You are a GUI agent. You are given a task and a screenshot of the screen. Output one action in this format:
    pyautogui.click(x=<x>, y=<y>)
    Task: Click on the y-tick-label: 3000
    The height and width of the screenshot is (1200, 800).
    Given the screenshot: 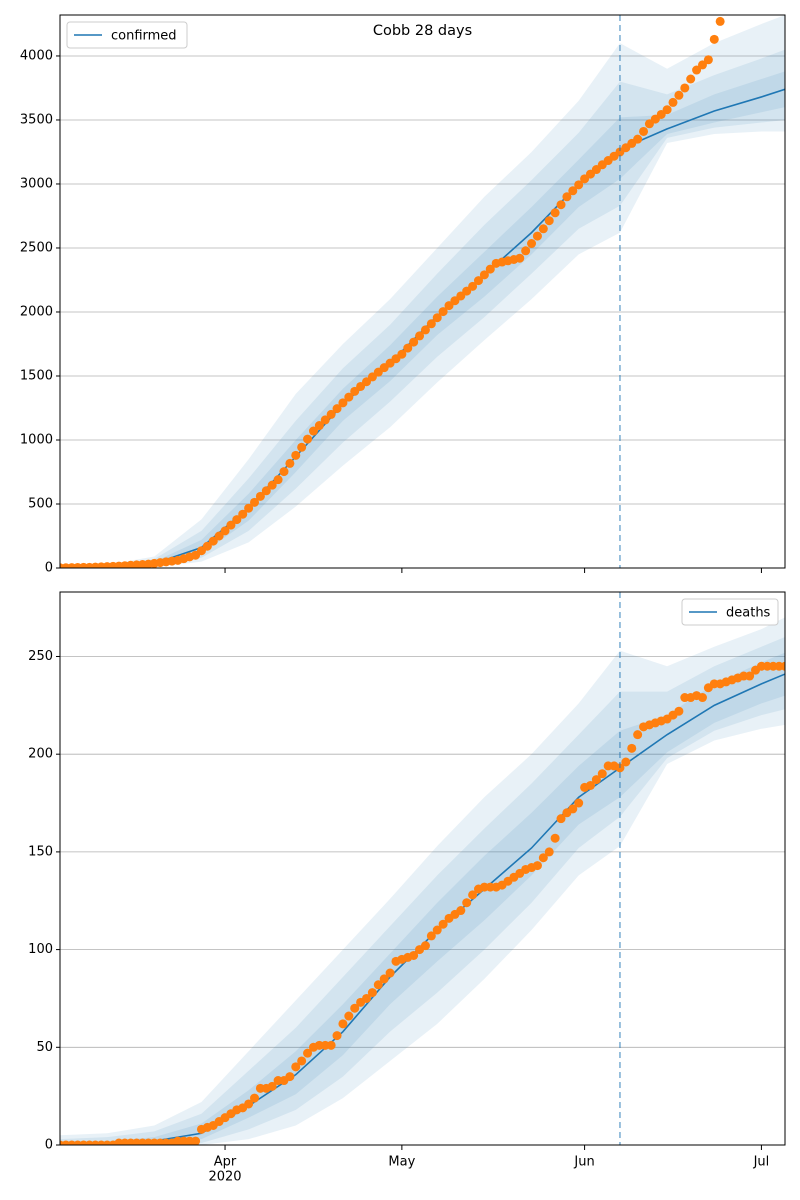 What is the action you would take?
    pyautogui.click(x=36, y=183)
    